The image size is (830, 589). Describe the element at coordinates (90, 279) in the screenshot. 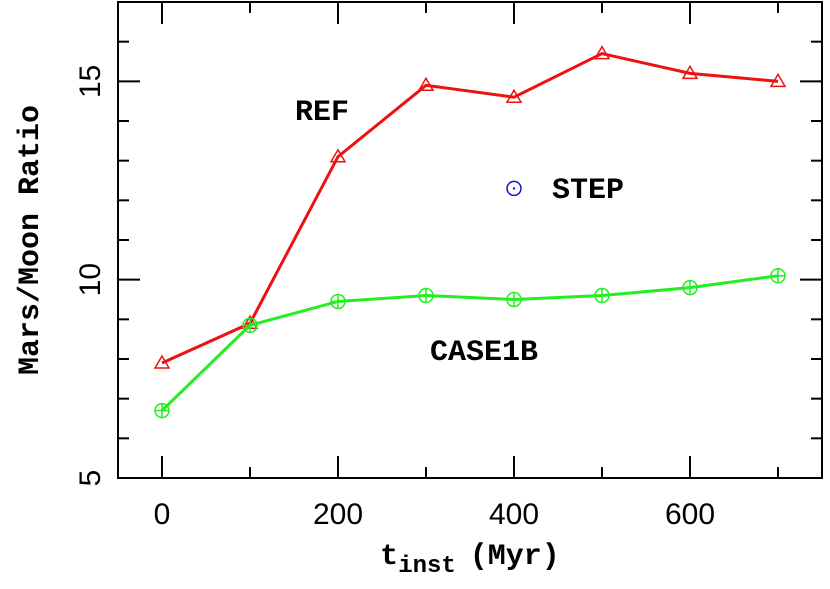

I see `y-tick-label: 10` at that location.